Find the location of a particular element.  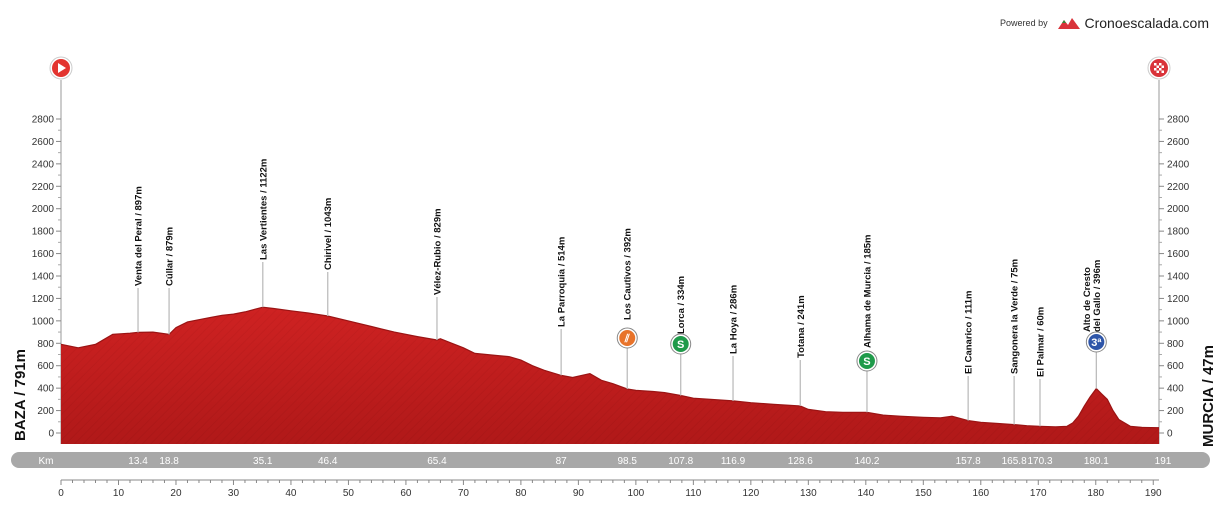

waypoint-116.9: La Hoya / 286m is located at coordinates (734, 343).